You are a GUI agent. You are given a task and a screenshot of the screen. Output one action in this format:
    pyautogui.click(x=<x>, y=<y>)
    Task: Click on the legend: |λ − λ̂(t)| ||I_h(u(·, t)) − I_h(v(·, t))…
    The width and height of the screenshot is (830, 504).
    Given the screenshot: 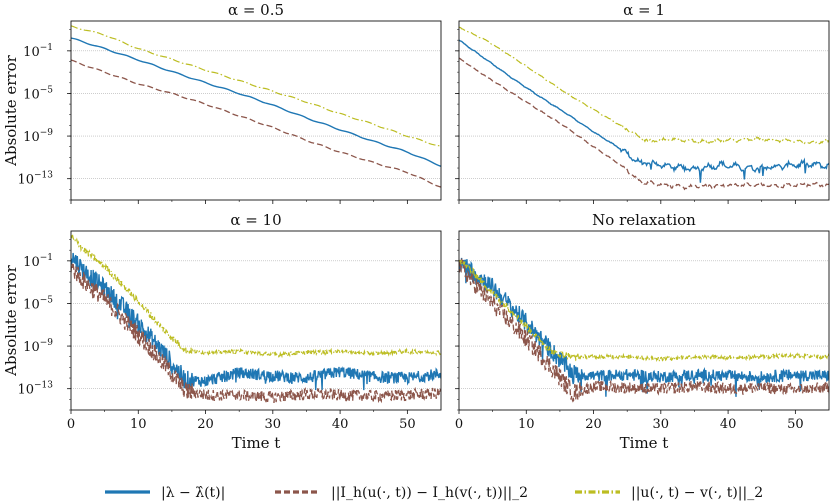 What is the action you would take?
    pyautogui.click(x=434, y=493)
    